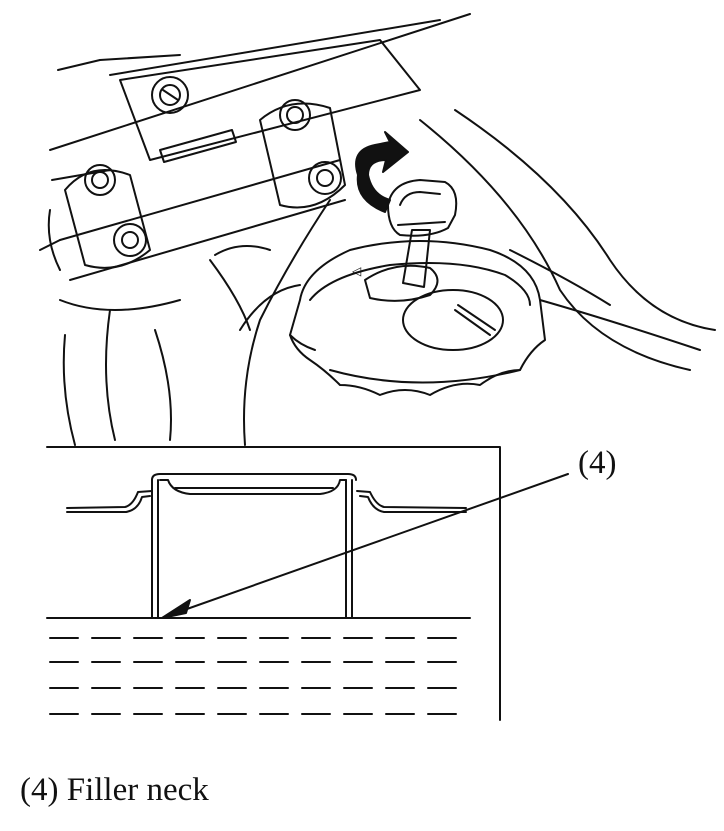  What do you see at coordinates (597, 463) in the screenshot?
I see `callout-label-4: (4)` at bounding box center [597, 463].